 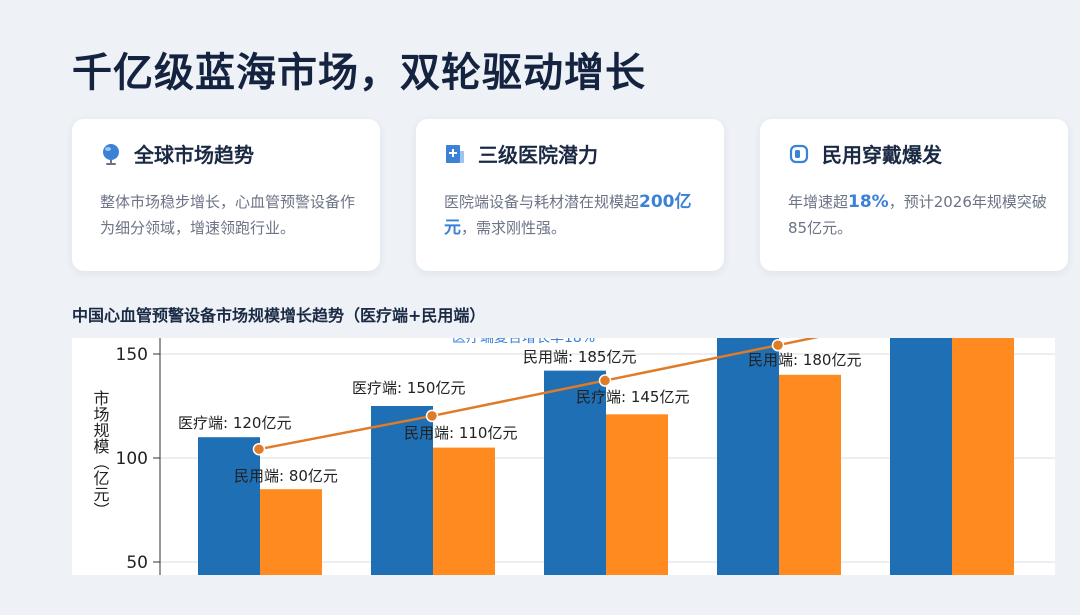 I want to click on card-title: 三级医院潜力, so click(x=538, y=155).